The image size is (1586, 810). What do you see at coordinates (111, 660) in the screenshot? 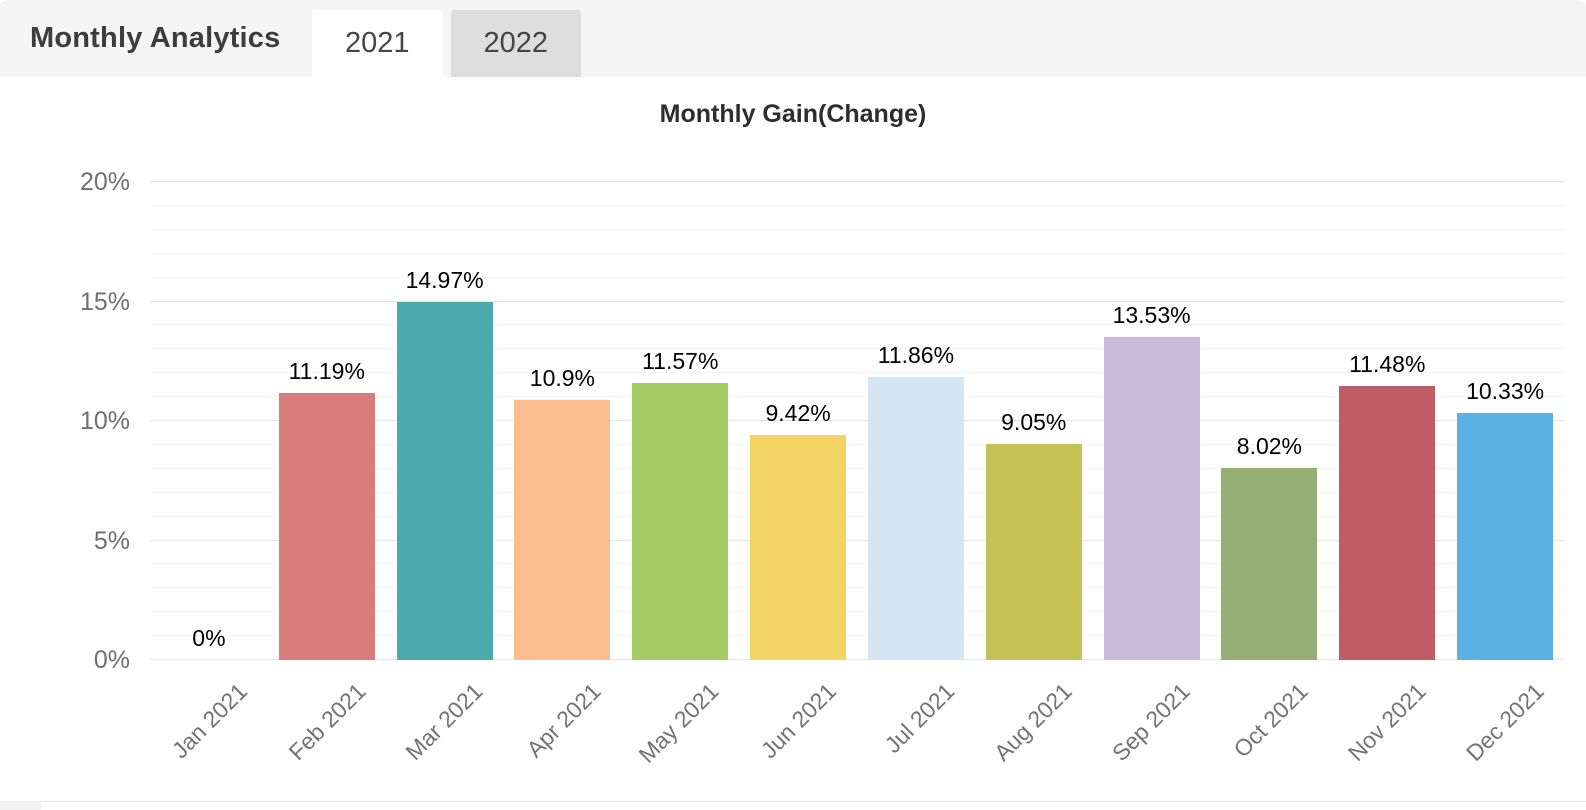
I see `y-tick-label: 0%` at bounding box center [111, 660].